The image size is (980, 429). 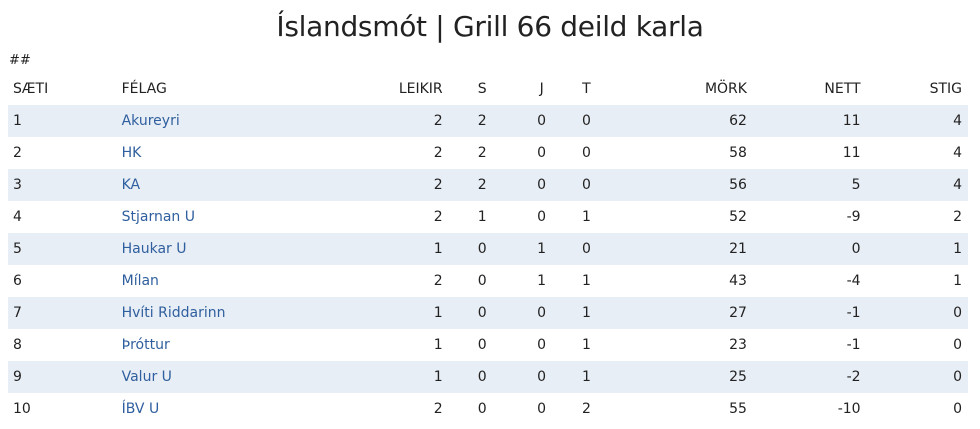 I want to click on cell-team: Stjarnan U, so click(x=252, y=217).